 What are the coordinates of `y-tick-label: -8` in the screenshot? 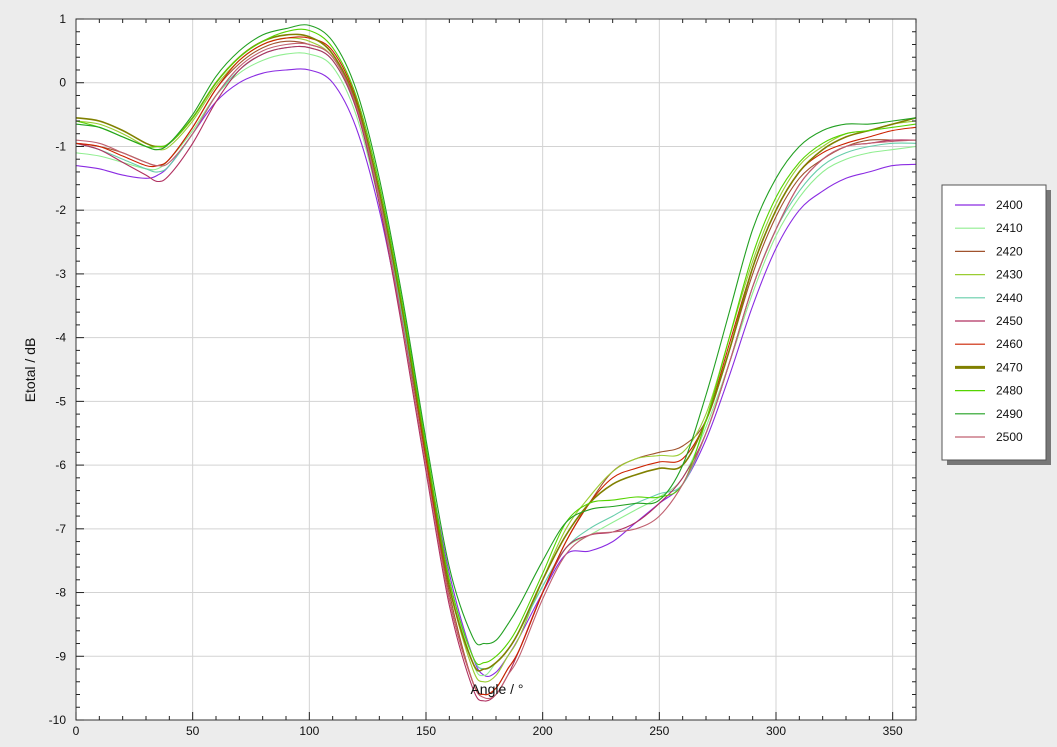 It's located at (60, 593).